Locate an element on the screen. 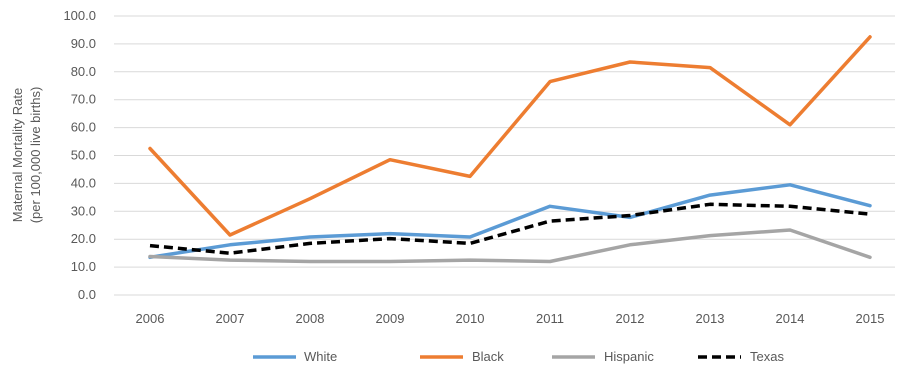 The height and width of the screenshot is (371, 899). y-tick-label: 0.0 is located at coordinates (87, 294).